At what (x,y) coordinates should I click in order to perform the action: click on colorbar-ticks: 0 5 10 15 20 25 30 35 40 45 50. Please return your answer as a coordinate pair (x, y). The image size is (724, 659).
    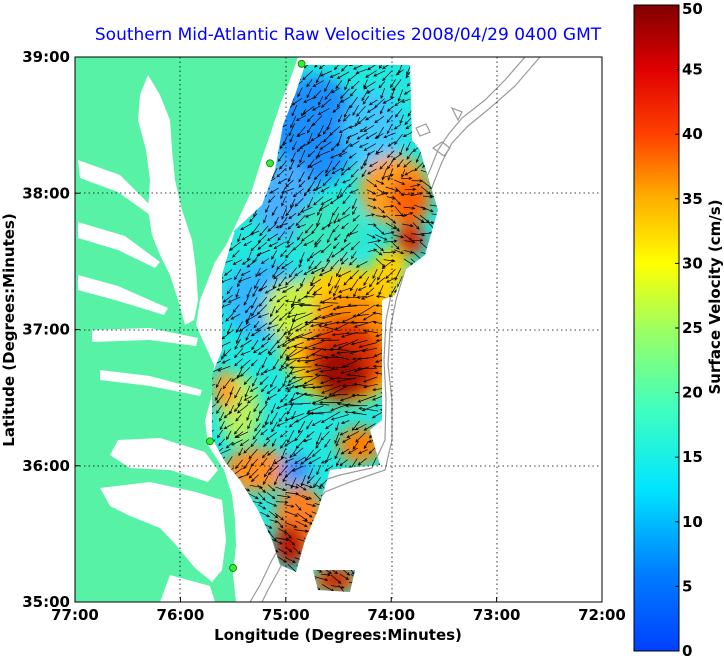
    Looking at the image, I should click on (689, 329).